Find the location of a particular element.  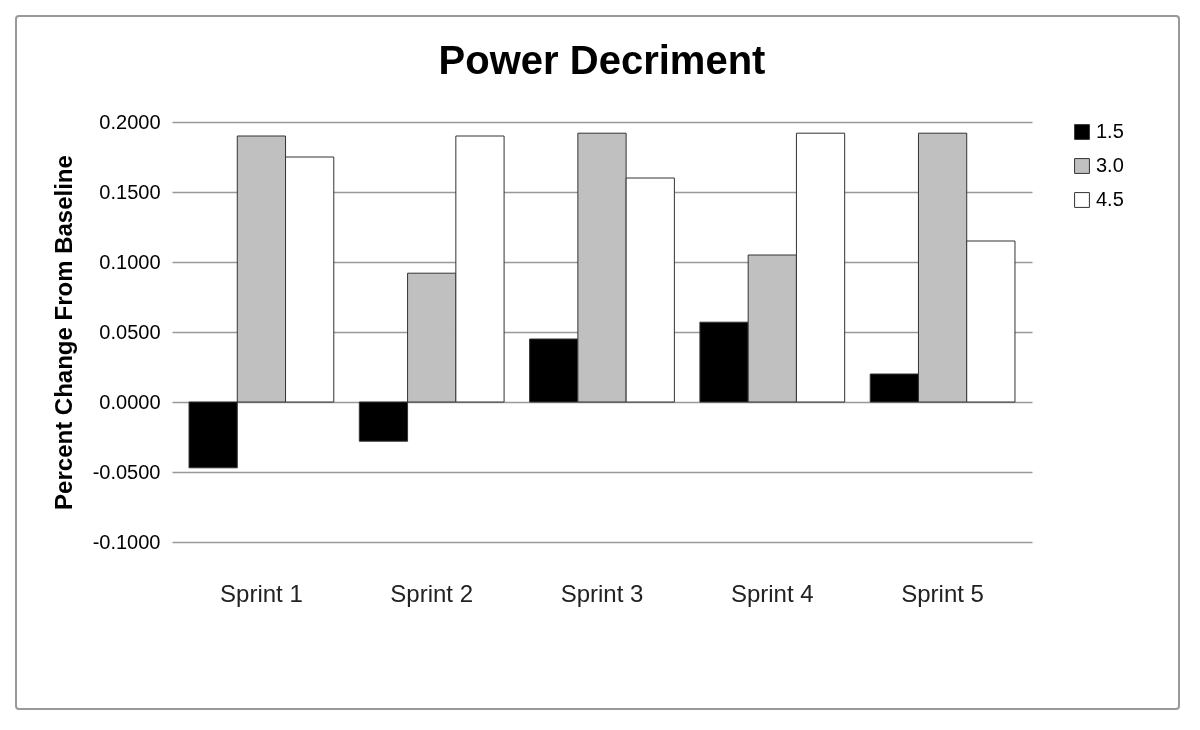

legend-label: 4.5 is located at coordinates (1110, 199).